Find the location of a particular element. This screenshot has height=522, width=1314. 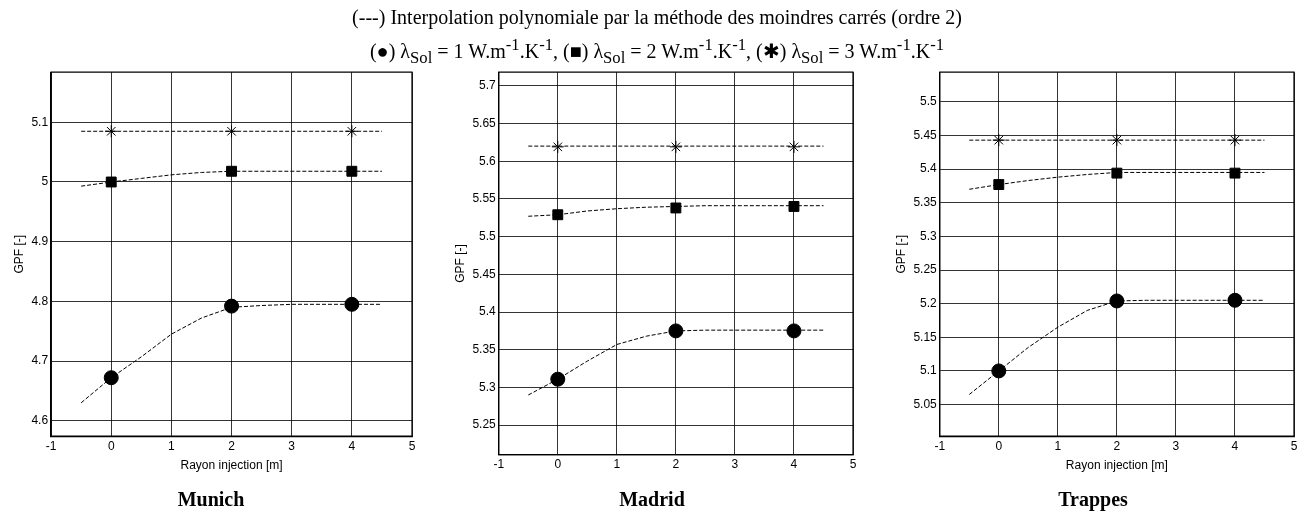

text: Trappes is located at coordinates (1093, 500).